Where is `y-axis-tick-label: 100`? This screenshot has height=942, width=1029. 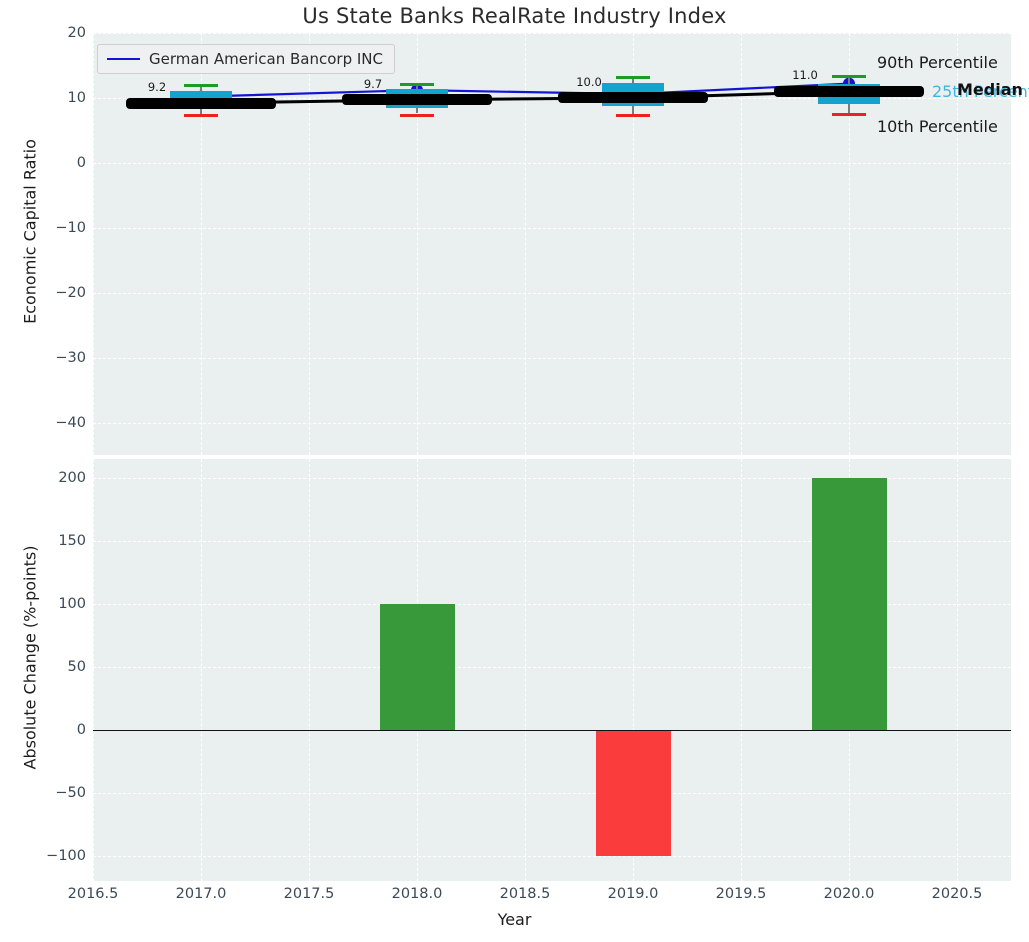
y-axis-tick-label: 100 is located at coordinates (72, 603).